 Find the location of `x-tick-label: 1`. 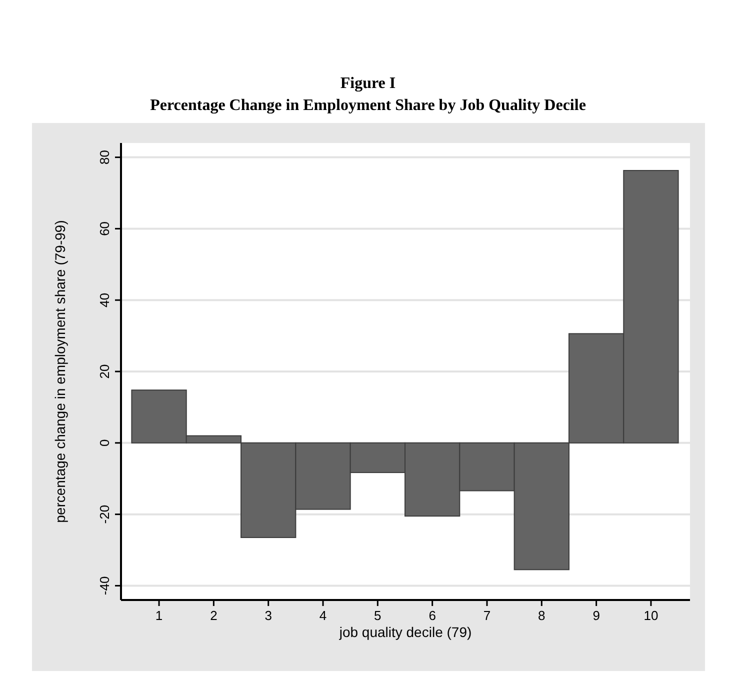

x-tick-label: 1 is located at coordinates (159, 615).